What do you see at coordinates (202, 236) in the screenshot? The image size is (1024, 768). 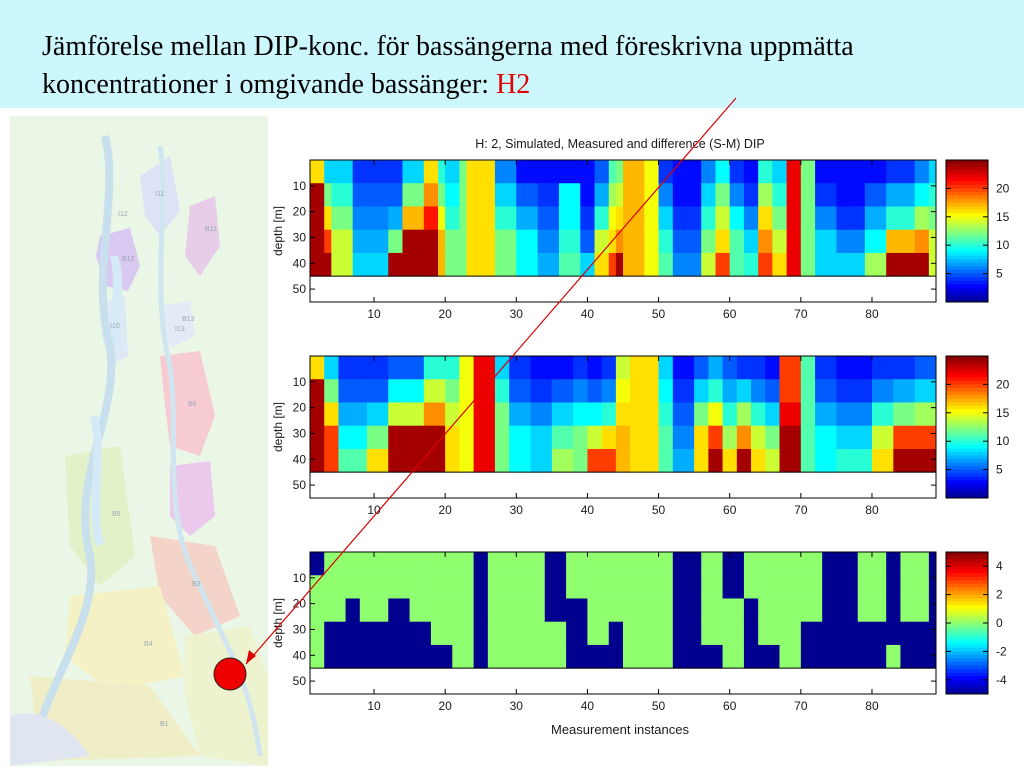 I see `basin-b11` at bounding box center [202, 236].